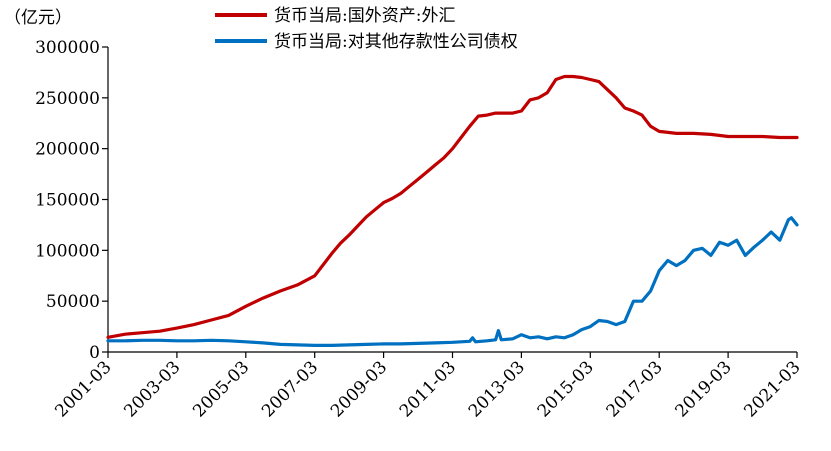  Describe the element at coordinates (566, 389) in the screenshot. I see `x-tick-label: 2015-03` at that location.